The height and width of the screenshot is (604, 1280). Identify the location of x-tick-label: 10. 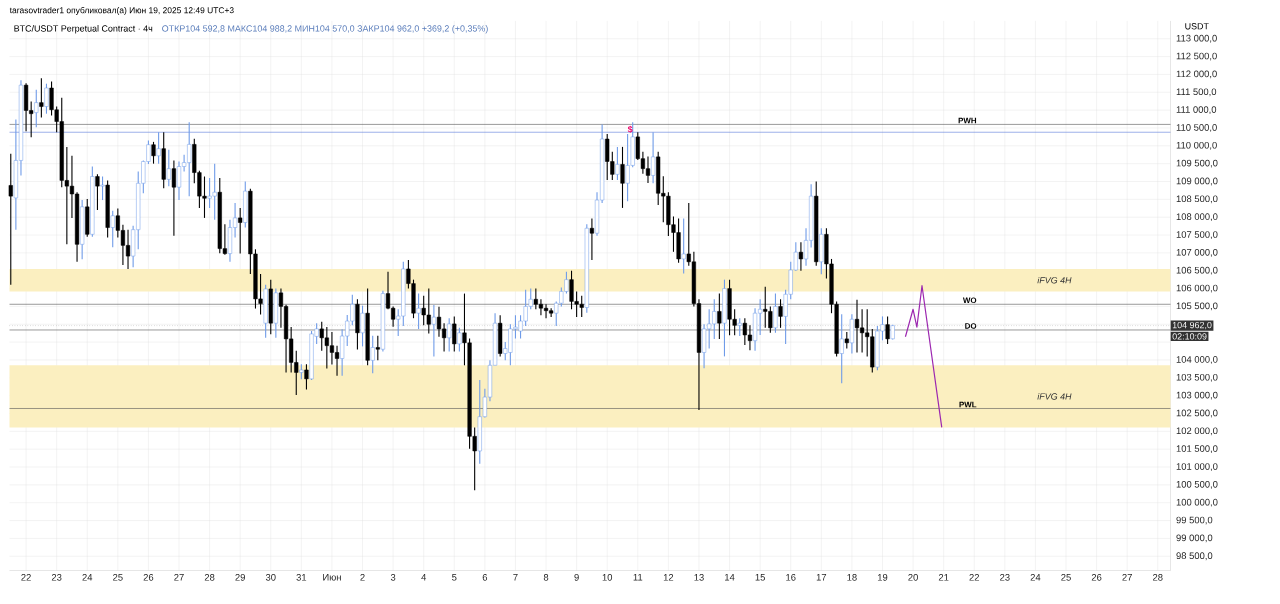
(607, 577).